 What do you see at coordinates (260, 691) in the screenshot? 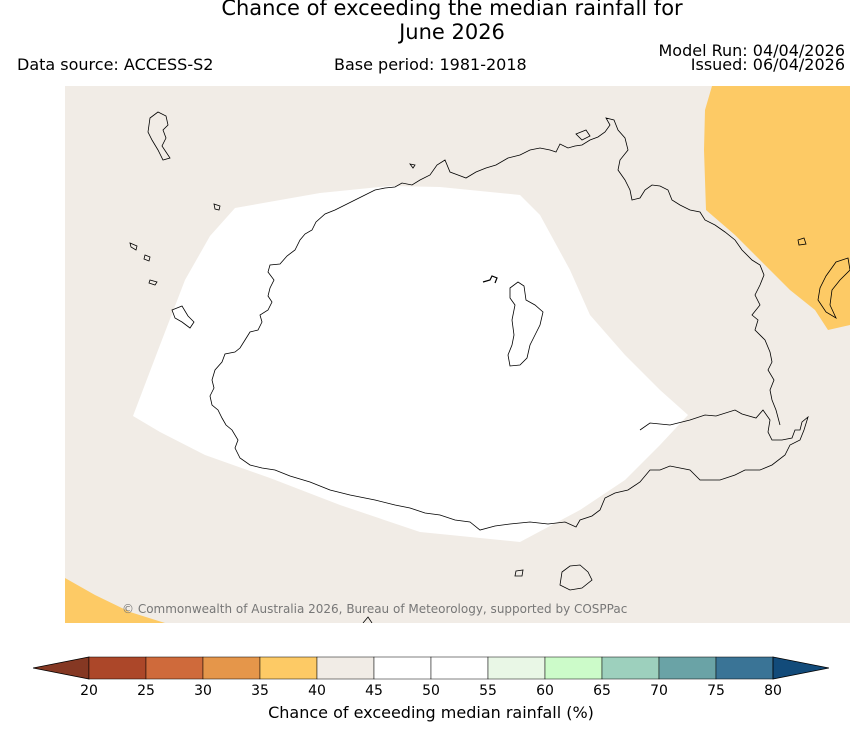
I see `colorbar-tick-label: 35` at bounding box center [260, 691].